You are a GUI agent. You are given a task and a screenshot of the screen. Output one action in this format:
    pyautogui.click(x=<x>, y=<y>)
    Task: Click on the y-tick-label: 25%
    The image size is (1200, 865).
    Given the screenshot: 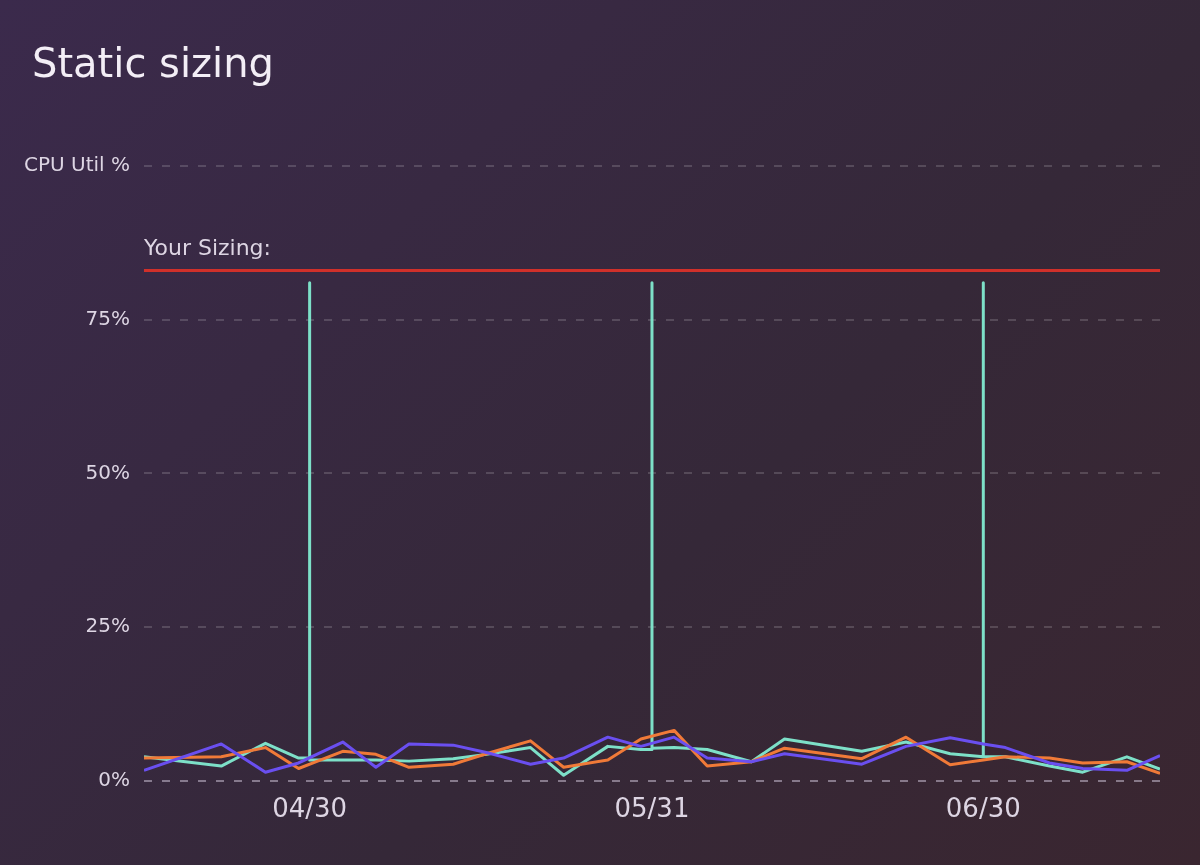 What is the action you would take?
    pyautogui.click(x=107, y=625)
    